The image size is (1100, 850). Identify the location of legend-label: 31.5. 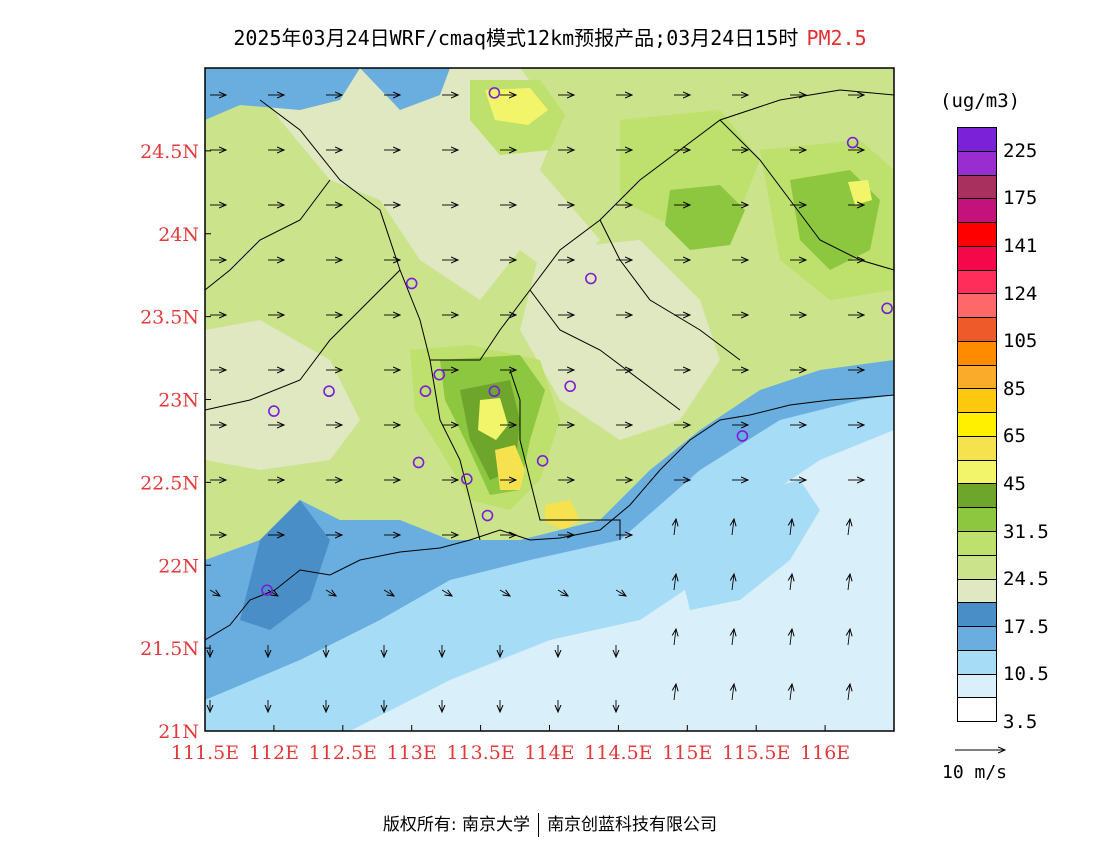
(1026, 531).